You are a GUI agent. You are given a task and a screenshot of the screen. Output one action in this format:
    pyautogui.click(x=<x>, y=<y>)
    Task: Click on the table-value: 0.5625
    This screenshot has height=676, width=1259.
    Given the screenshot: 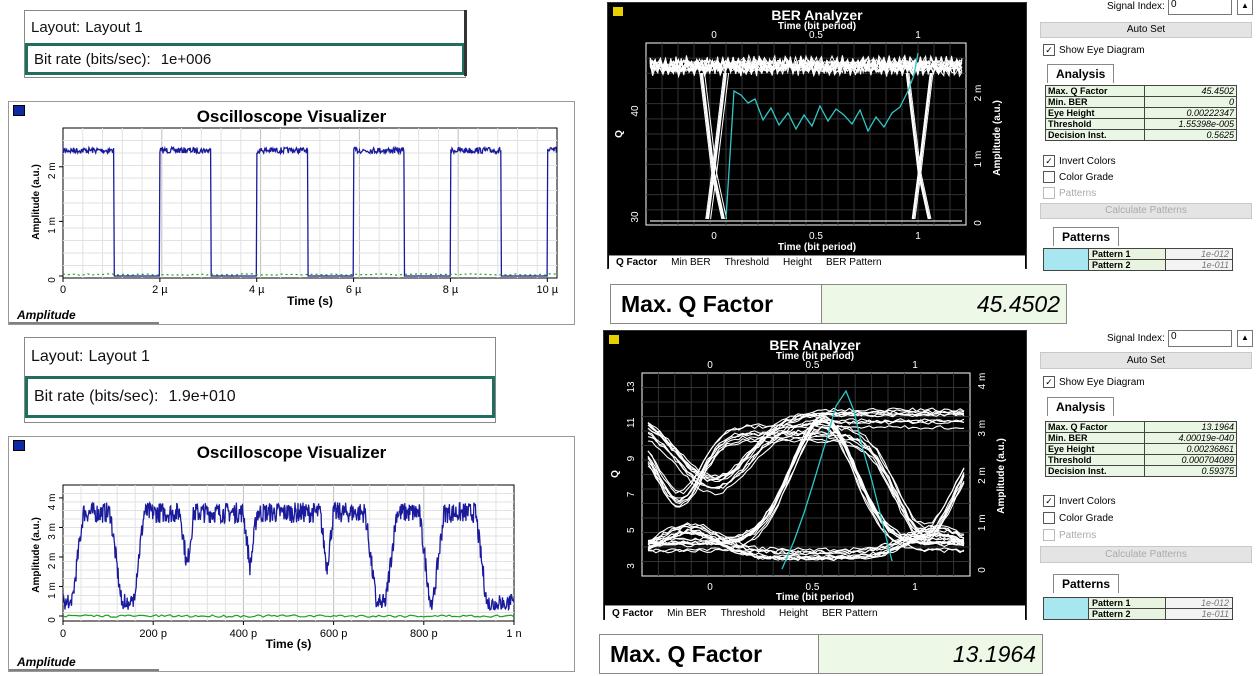 What is the action you would take?
    pyautogui.click(x=1190, y=135)
    